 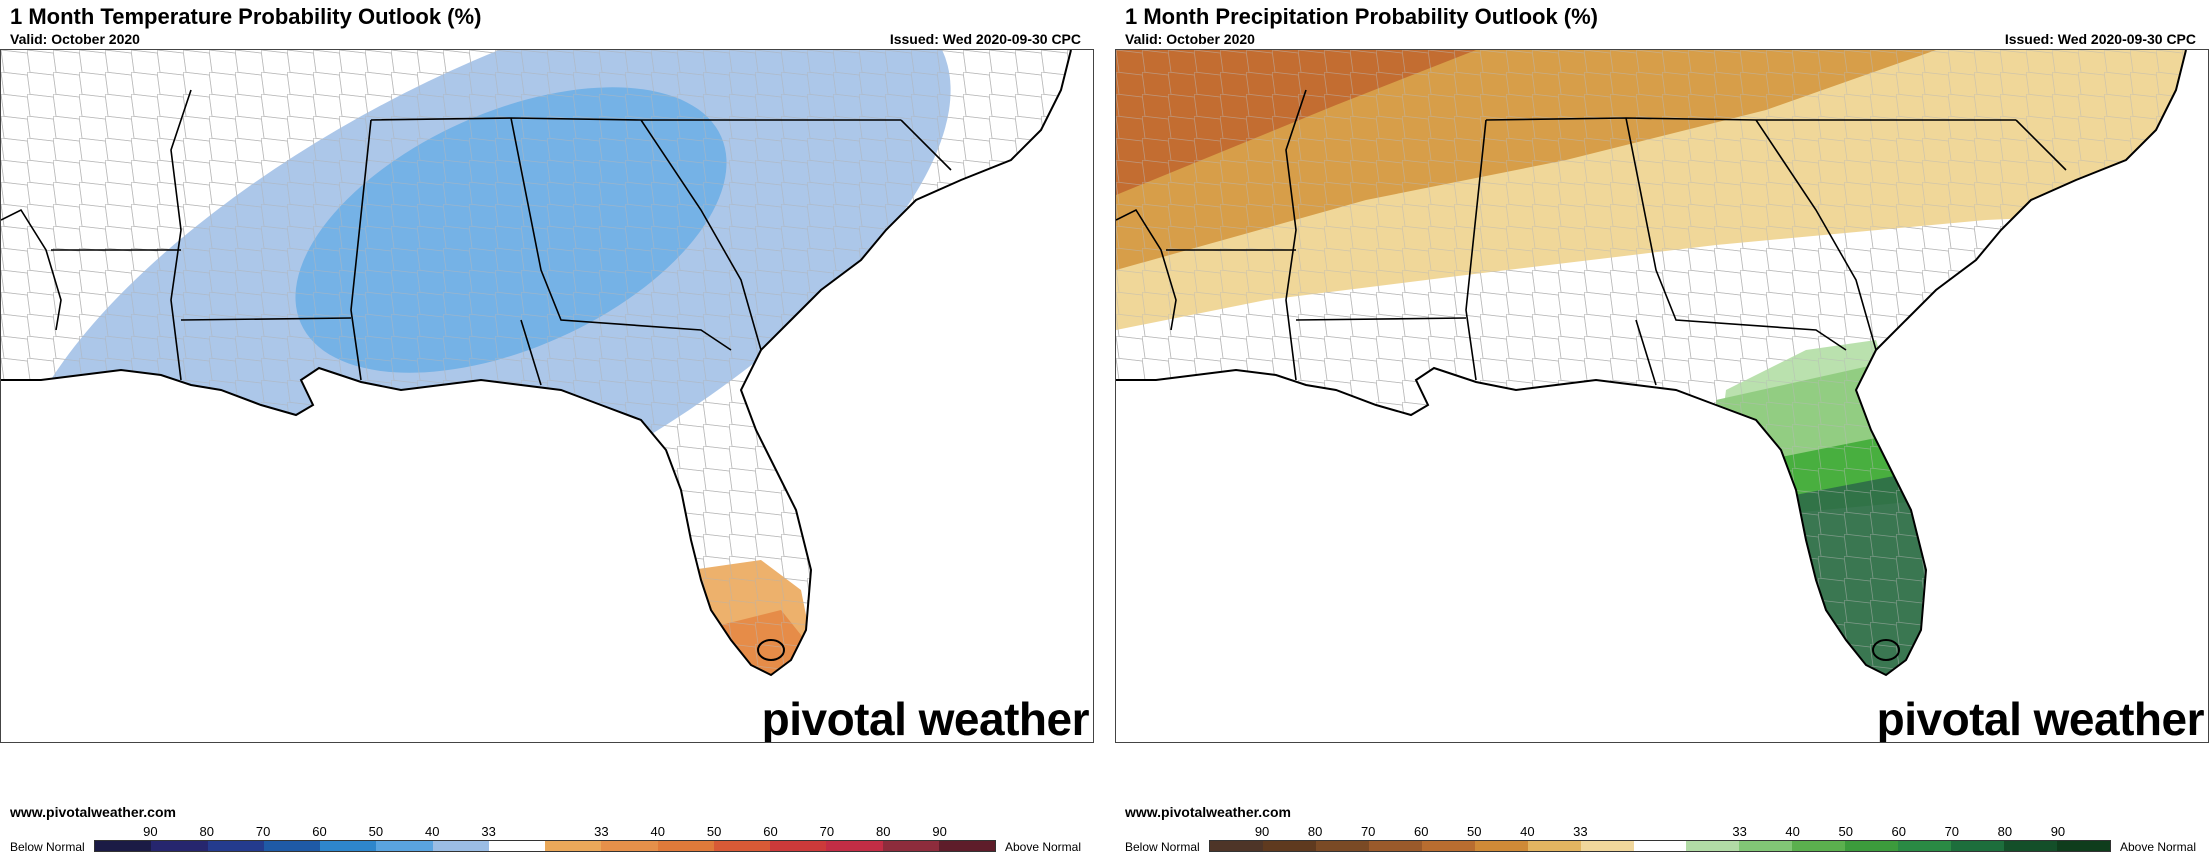 What do you see at coordinates (985, 39) in the screenshot?
I see `temperature-issued-date: Issued: Wed 2020-09-30 CPC` at bounding box center [985, 39].